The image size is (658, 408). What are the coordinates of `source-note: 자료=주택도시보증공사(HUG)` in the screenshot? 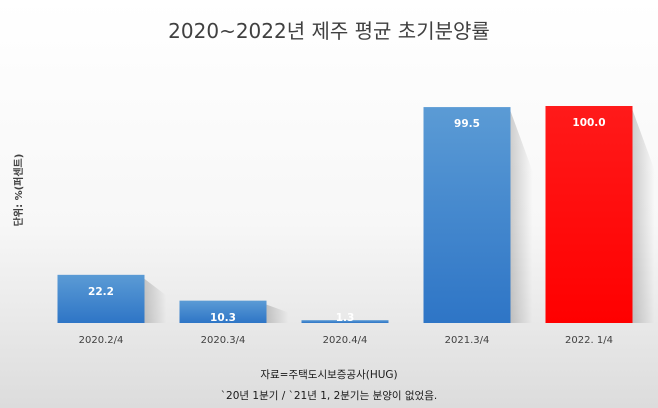 It's located at (328, 375).